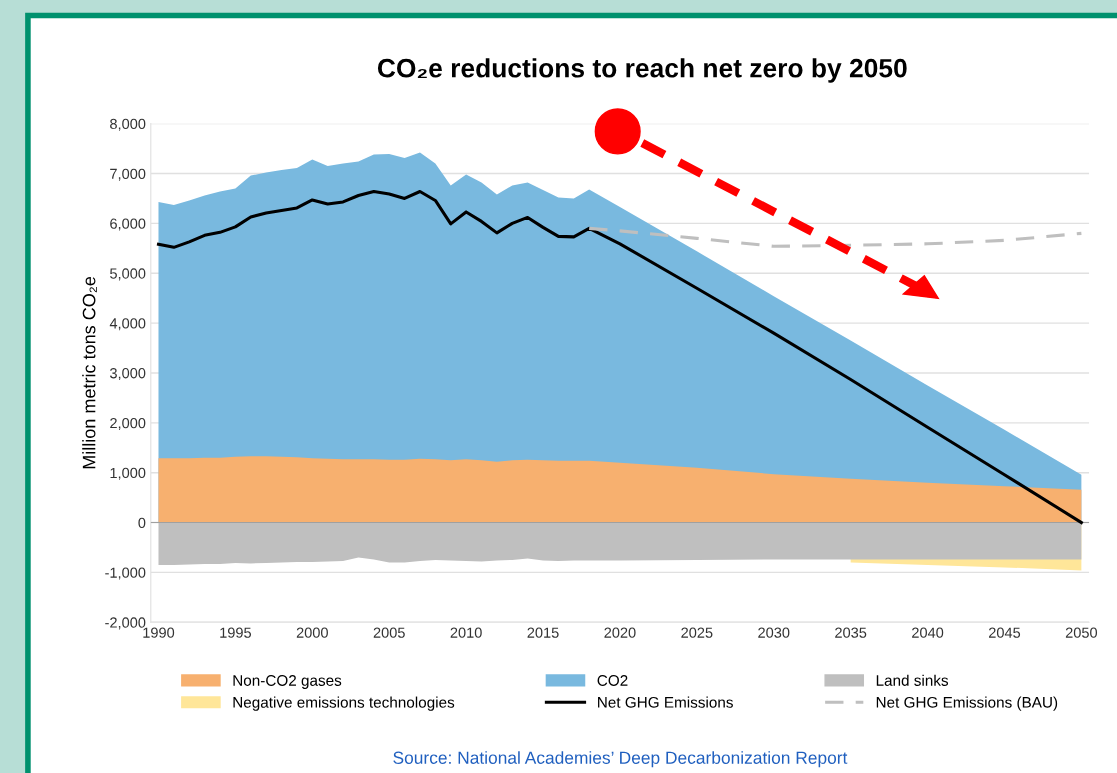 This screenshot has height=773, width=1117. What do you see at coordinates (1004, 632) in the screenshot?
I see `x-tick-label: 2045` at bounding box center [1004, 632].